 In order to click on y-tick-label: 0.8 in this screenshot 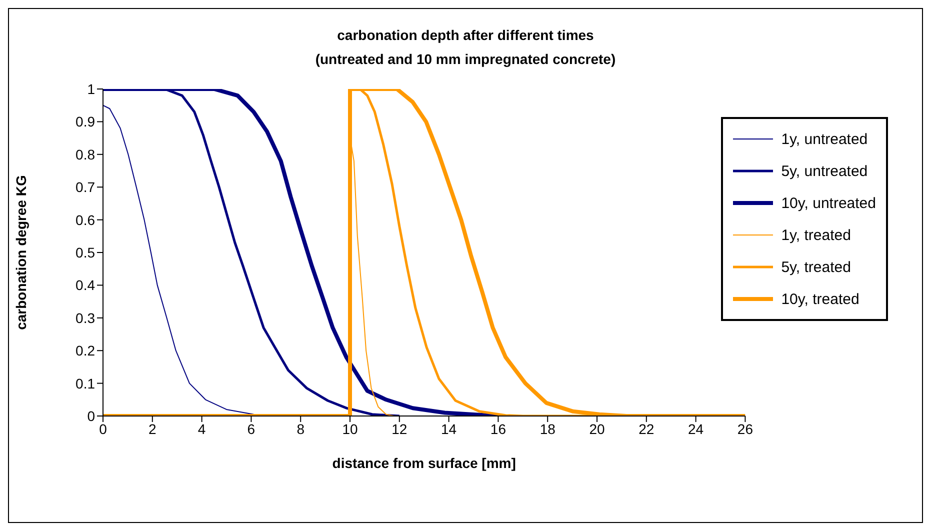, I will do `click(86, 154)`.